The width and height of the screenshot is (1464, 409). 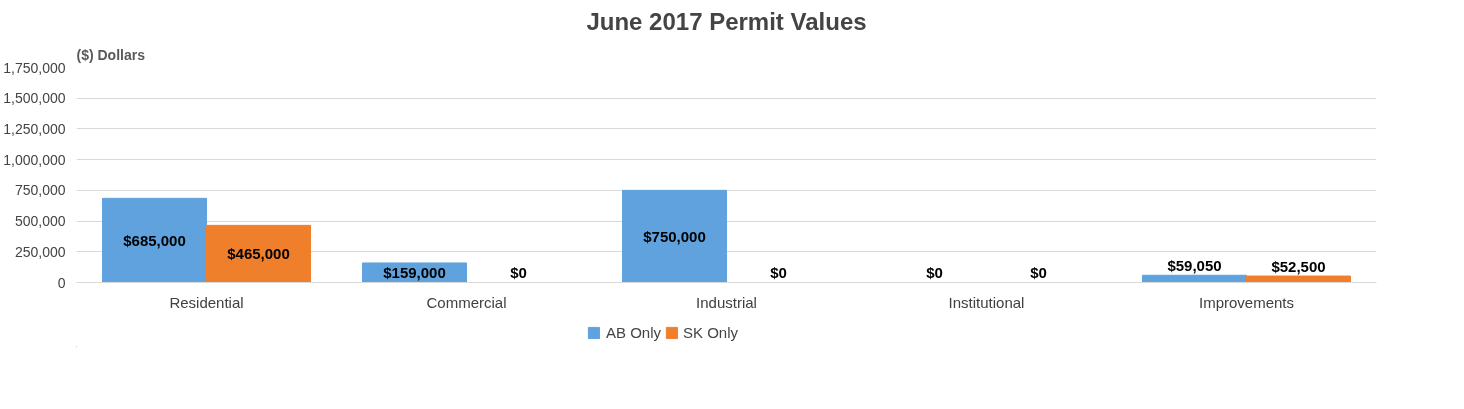 What do you see at coordinates (34, 128) in the screenshot?
I see `y-tick-label: 1,250,000` at bounding box center [34, 128].